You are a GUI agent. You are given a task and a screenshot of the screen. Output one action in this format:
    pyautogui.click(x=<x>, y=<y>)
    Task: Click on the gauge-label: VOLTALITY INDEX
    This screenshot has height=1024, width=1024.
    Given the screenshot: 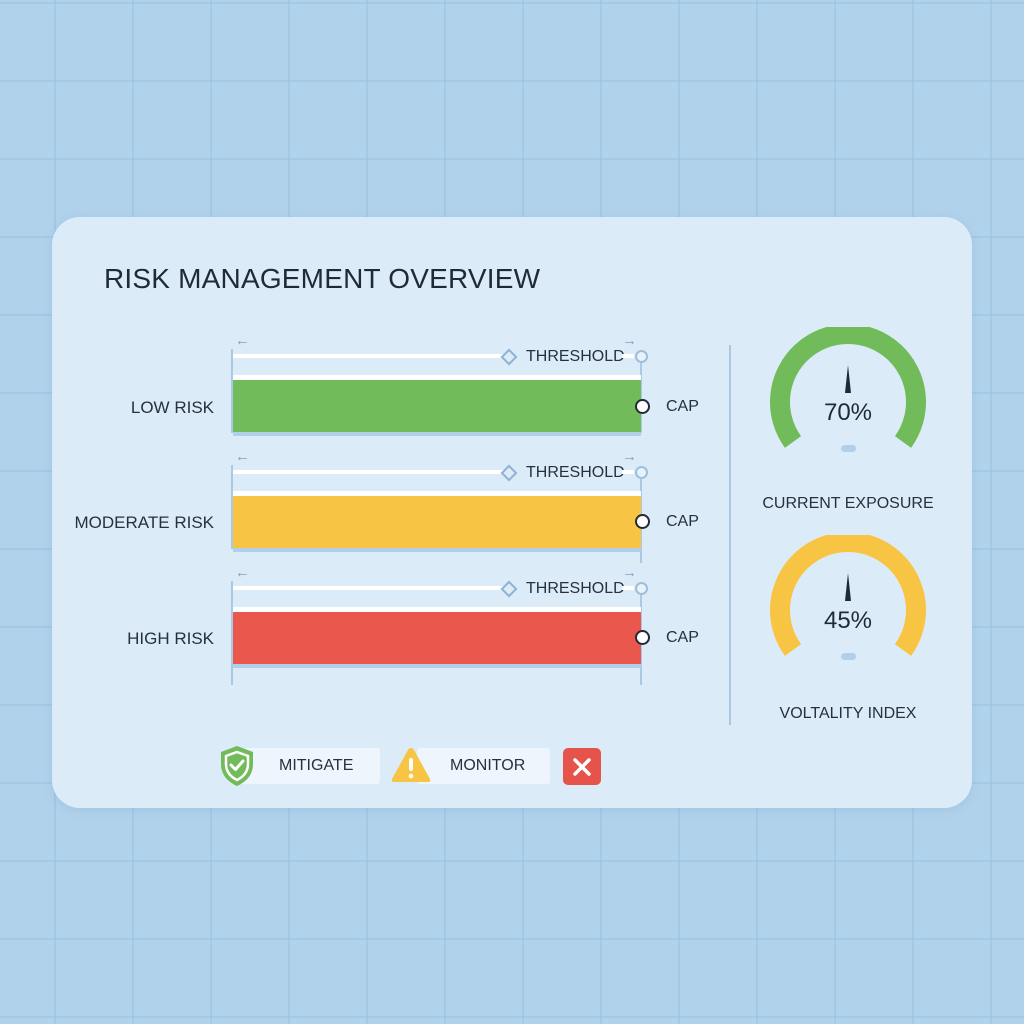 What is the action you would take?
    pyautogui.click(x=848, y=713)
    